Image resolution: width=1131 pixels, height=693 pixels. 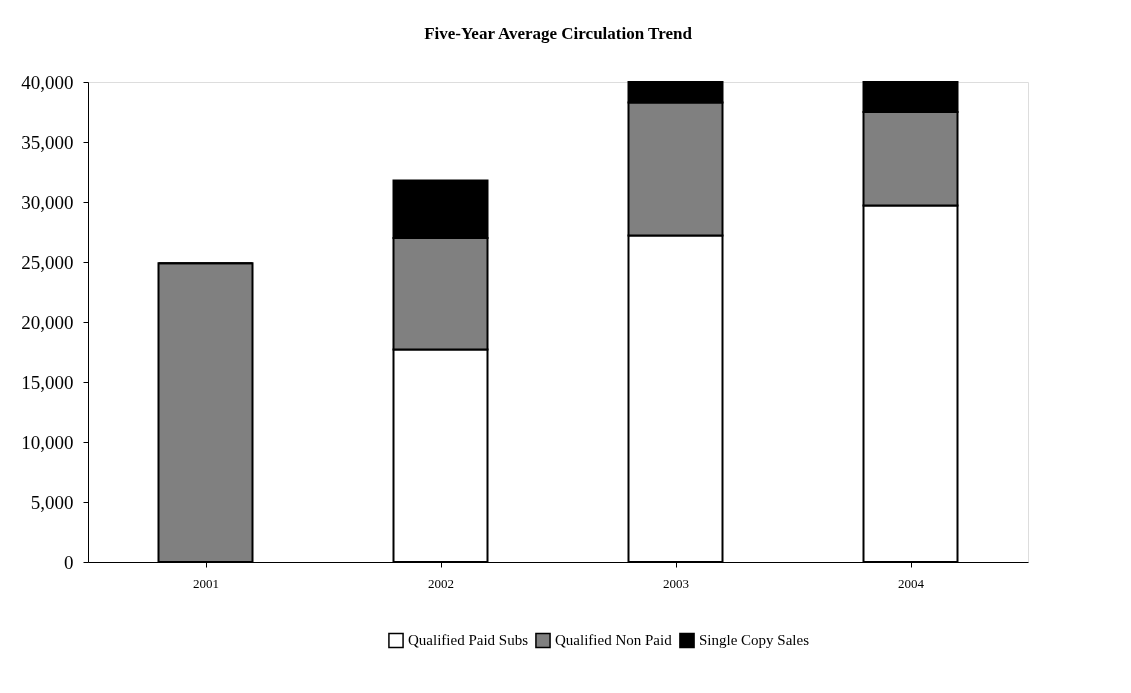 What do you see at coordinates (69, 562) in the screenshot?
I see `y-tick-label: 0` at bounding box center [69, 562].